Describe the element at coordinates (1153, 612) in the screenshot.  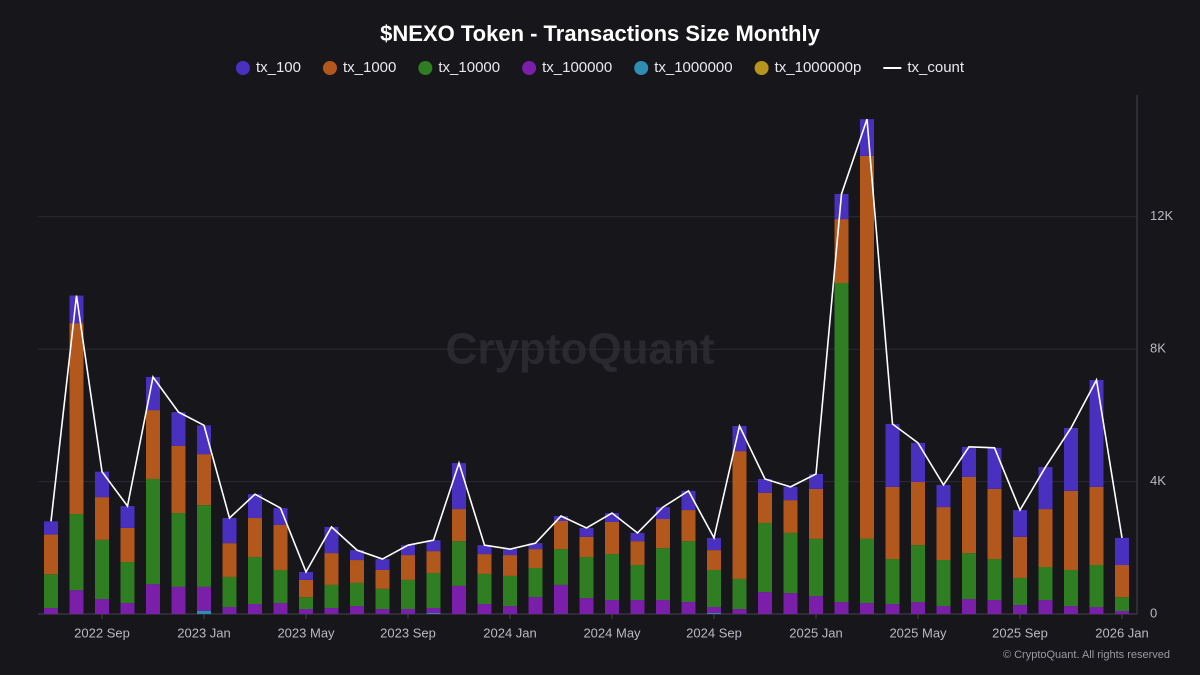
I see `y-tick-label: 0` at that location.